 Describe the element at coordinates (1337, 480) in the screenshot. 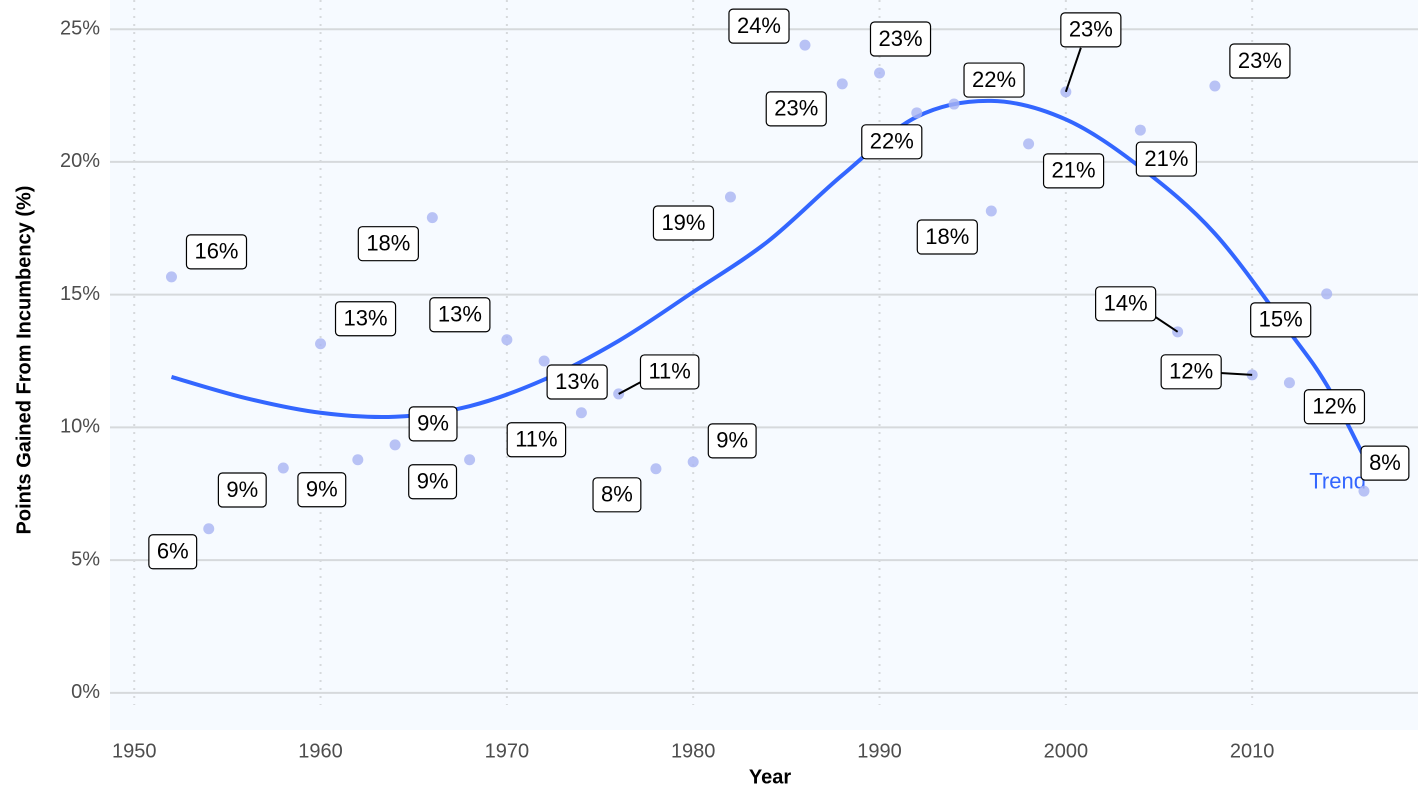

I see `trend-label: Trend` at that location.